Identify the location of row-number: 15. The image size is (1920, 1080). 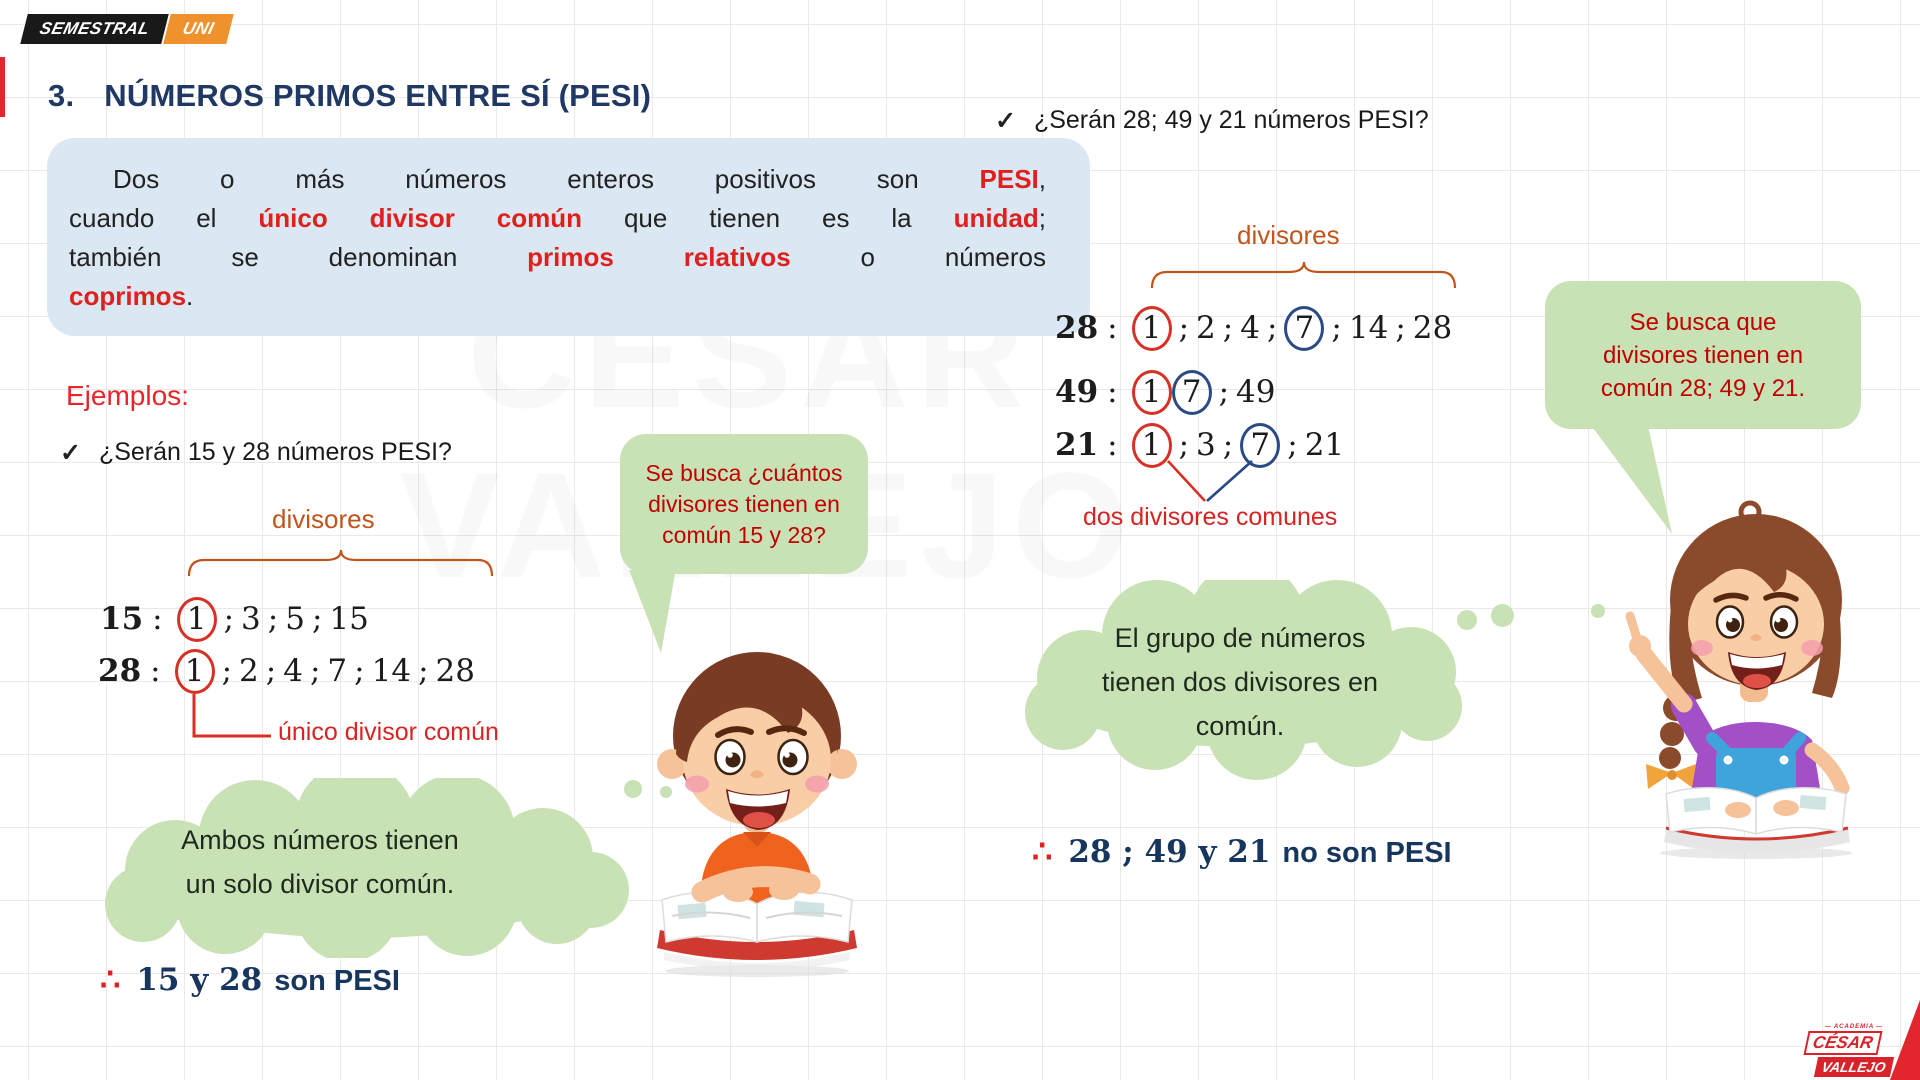
(122, 619).